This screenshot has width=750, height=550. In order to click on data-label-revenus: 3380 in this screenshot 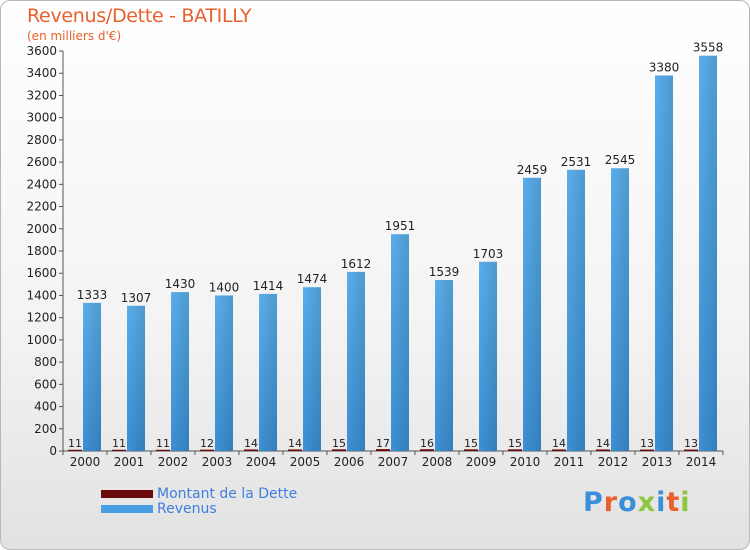, I will do `click(664, 67)`.